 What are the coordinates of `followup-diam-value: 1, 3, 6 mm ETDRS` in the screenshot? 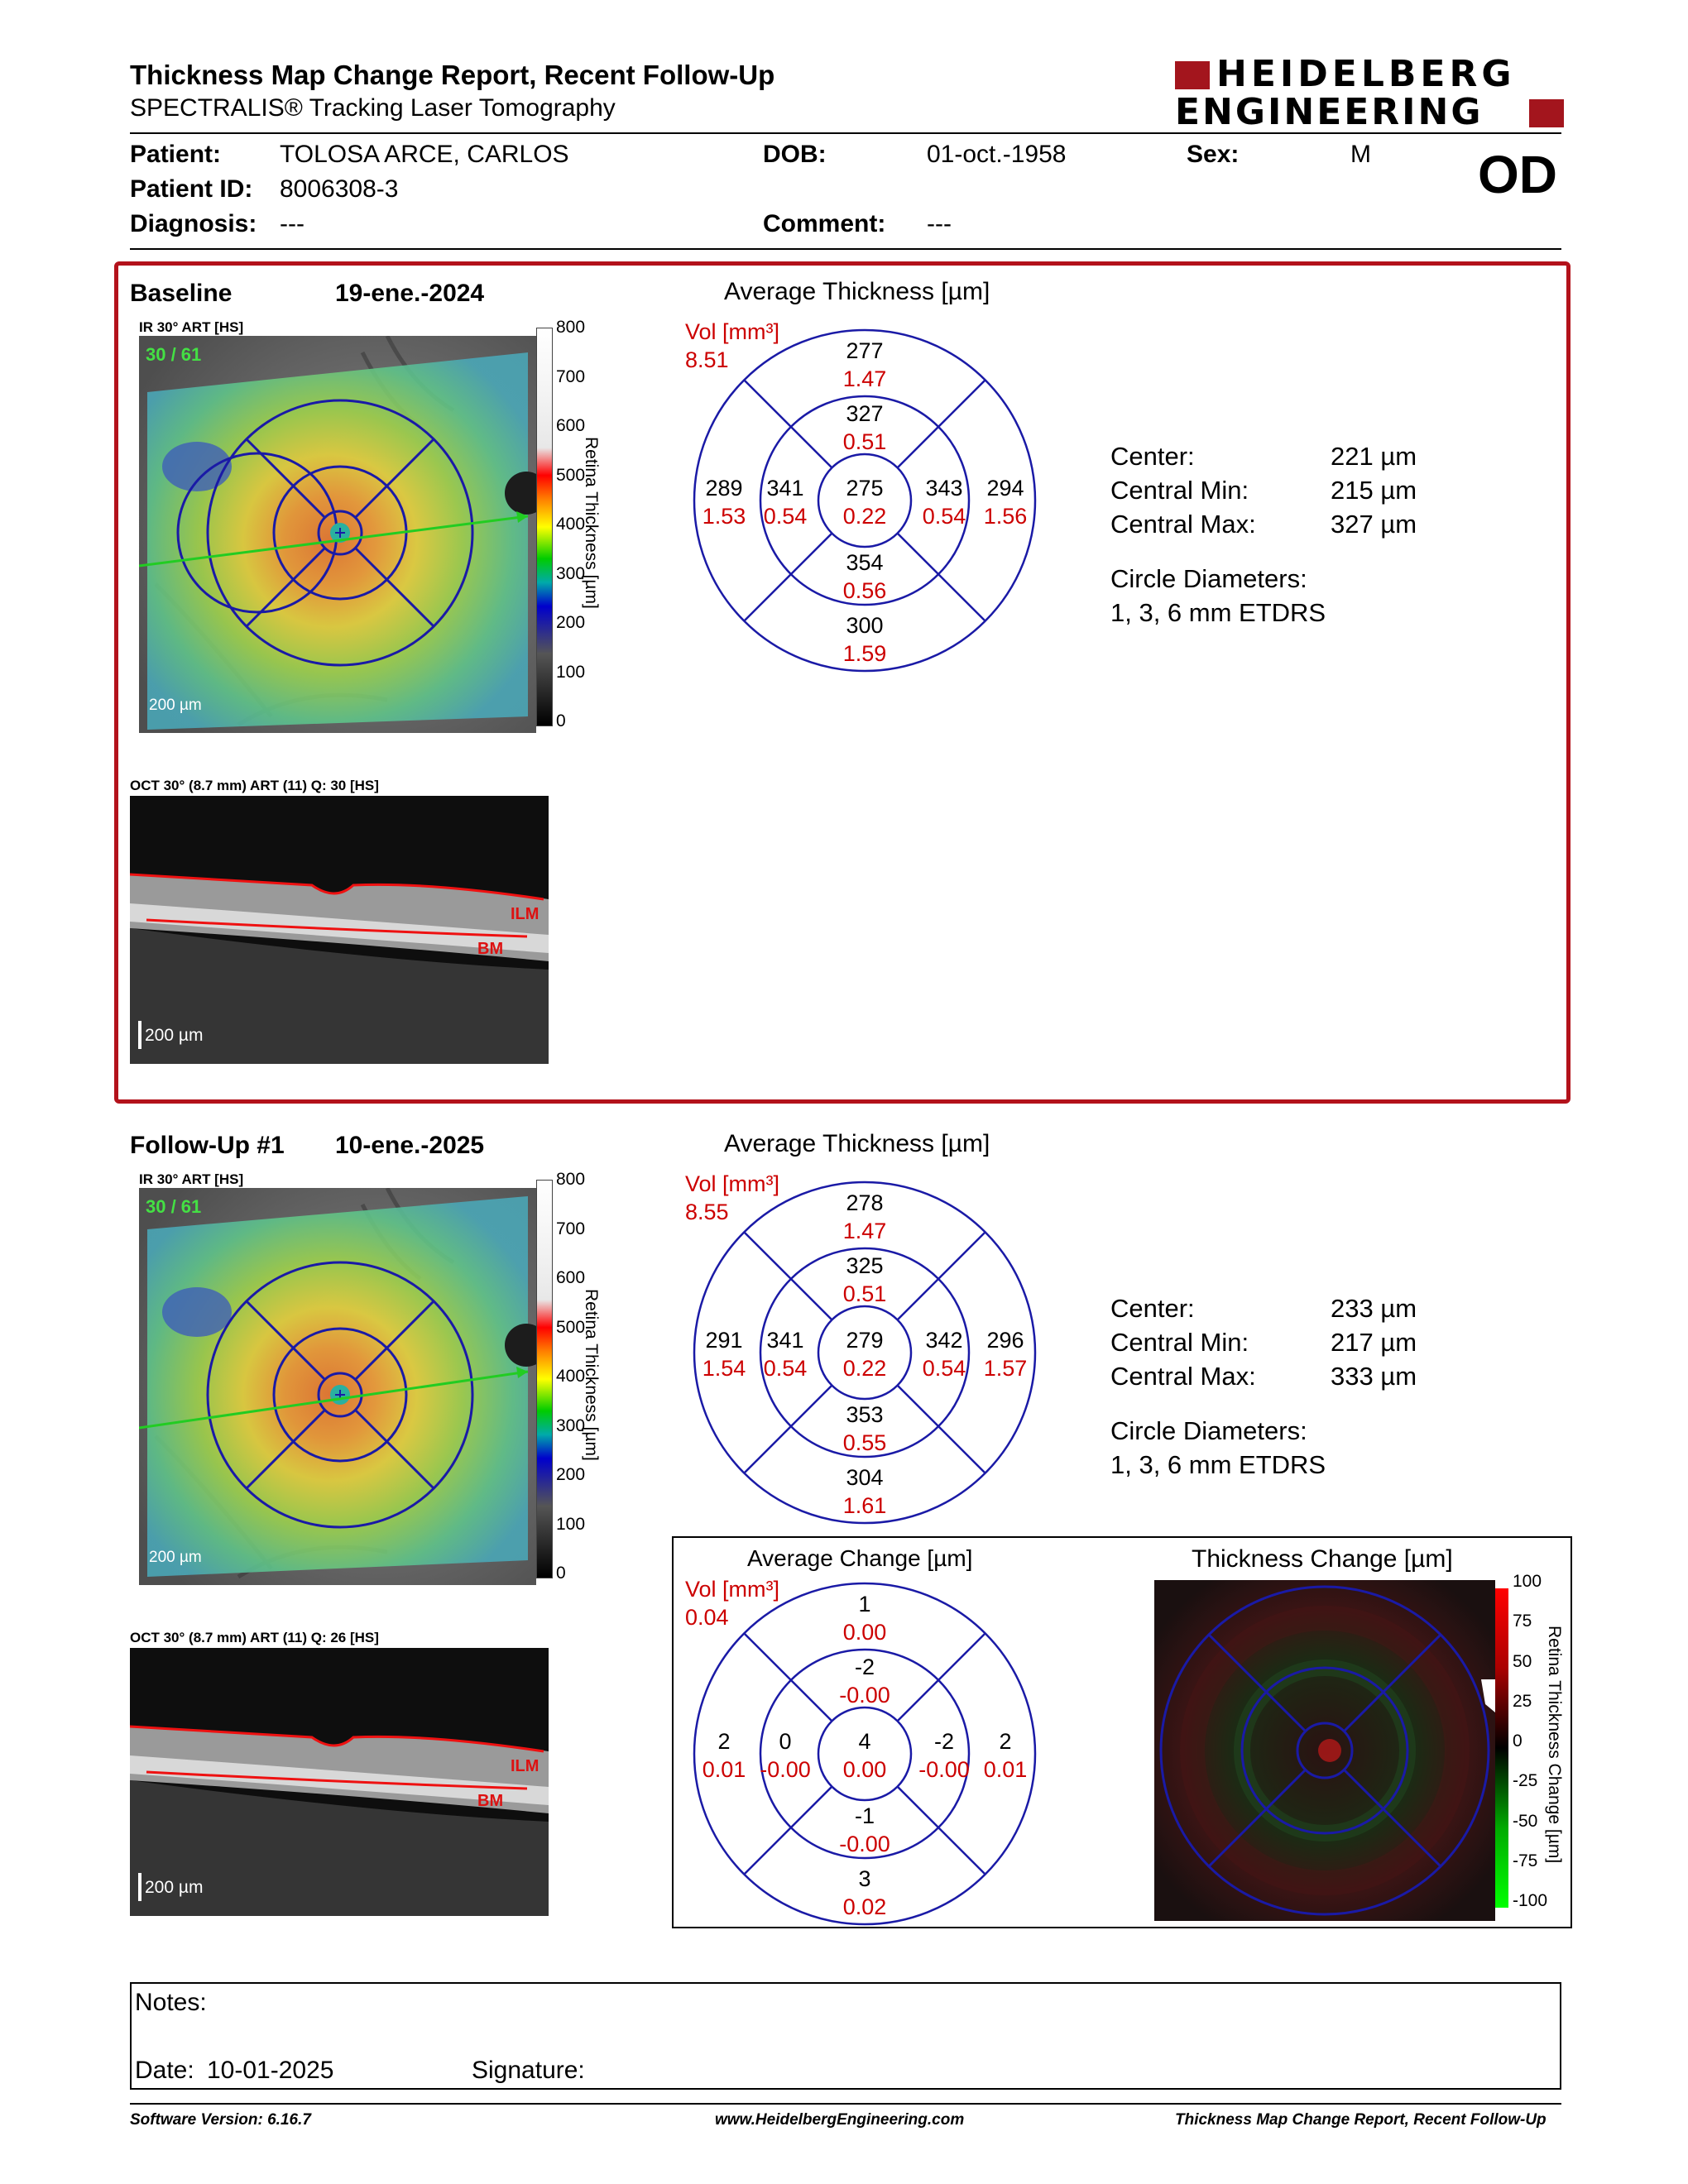 It's located at (1218, 1464).